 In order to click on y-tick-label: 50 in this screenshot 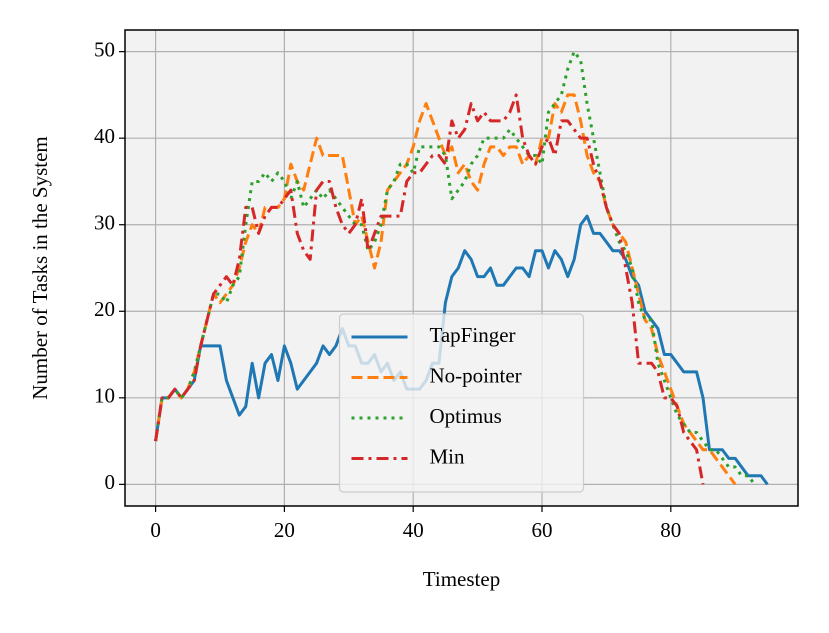, I will do `click(104, 49)`.